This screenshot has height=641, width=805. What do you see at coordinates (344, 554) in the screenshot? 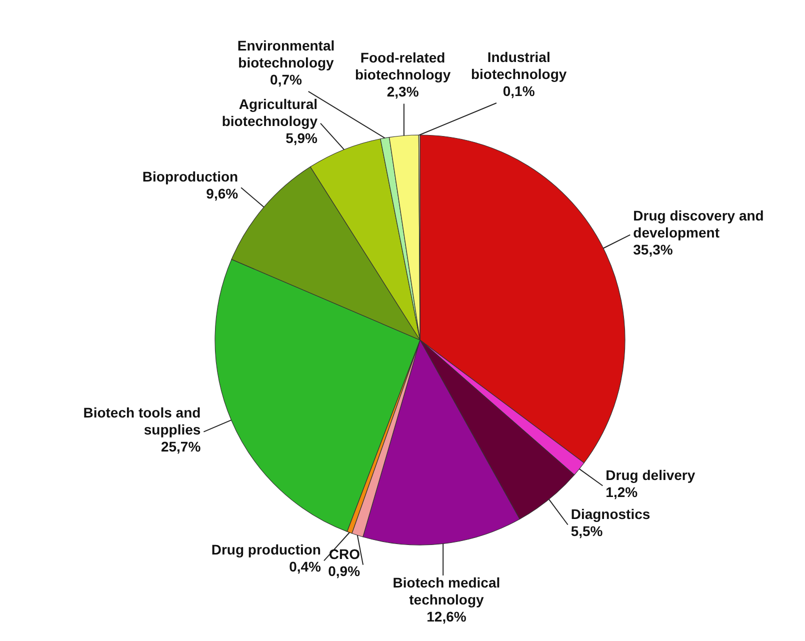
I see `slice-label: CRO` at bounding box center [344, 554].